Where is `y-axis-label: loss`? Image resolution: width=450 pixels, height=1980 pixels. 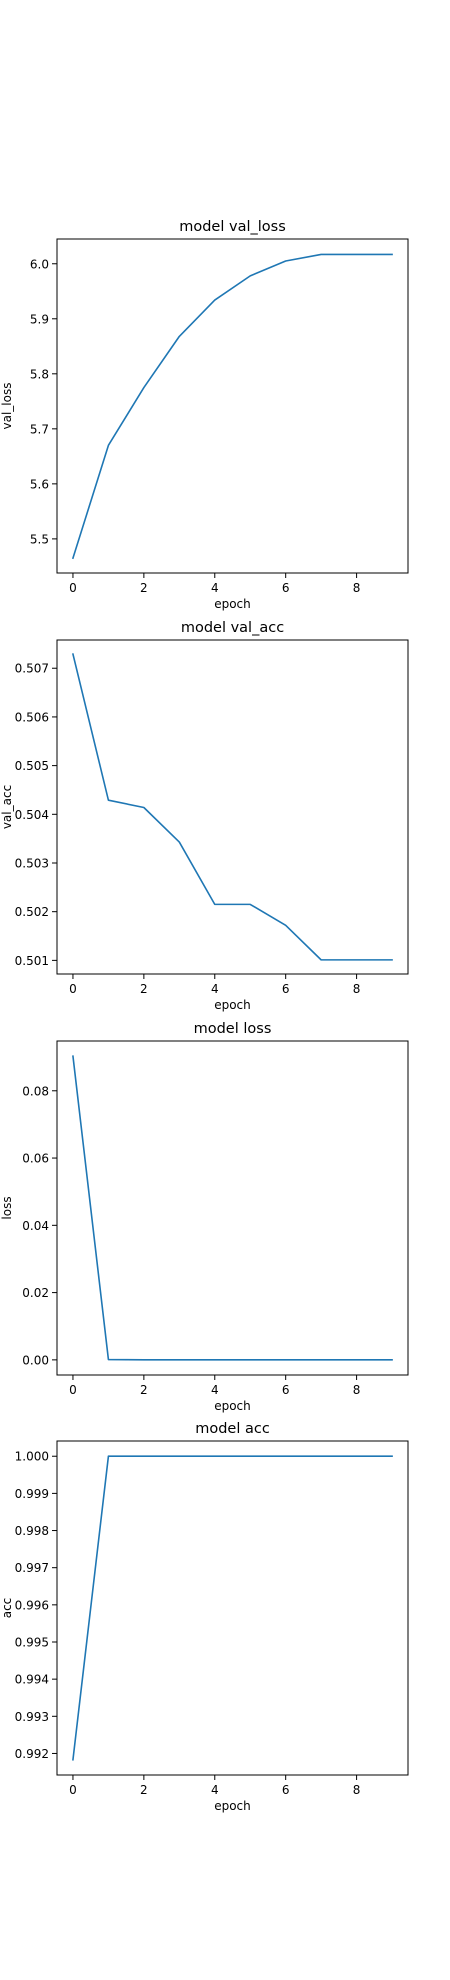
y-axis-label: loss is located at coordinates (7, 1207).